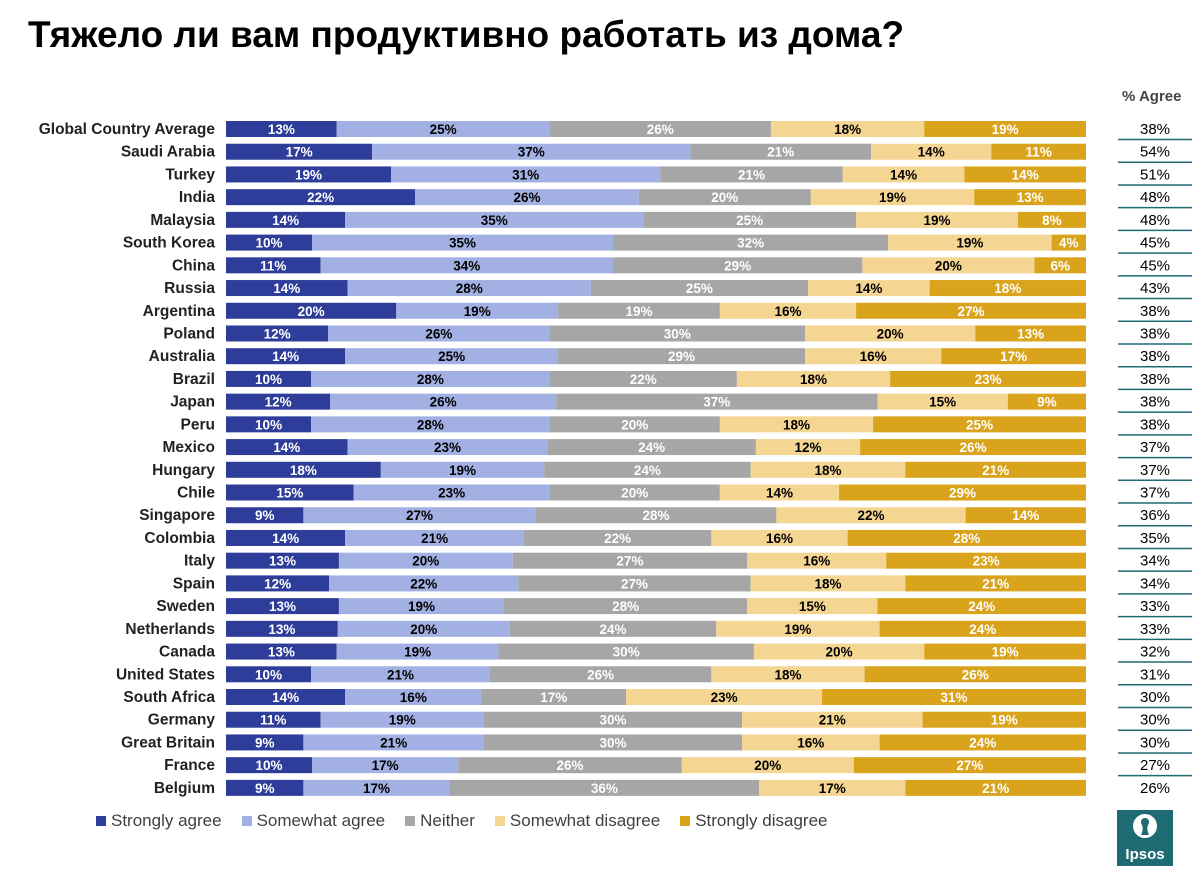 This screenshot has width=1200, height=873. Describe the element at coordinates (816, 561) in the screenshot. I see `data-label-italy-somewhat-disagree: 16%` at that location.